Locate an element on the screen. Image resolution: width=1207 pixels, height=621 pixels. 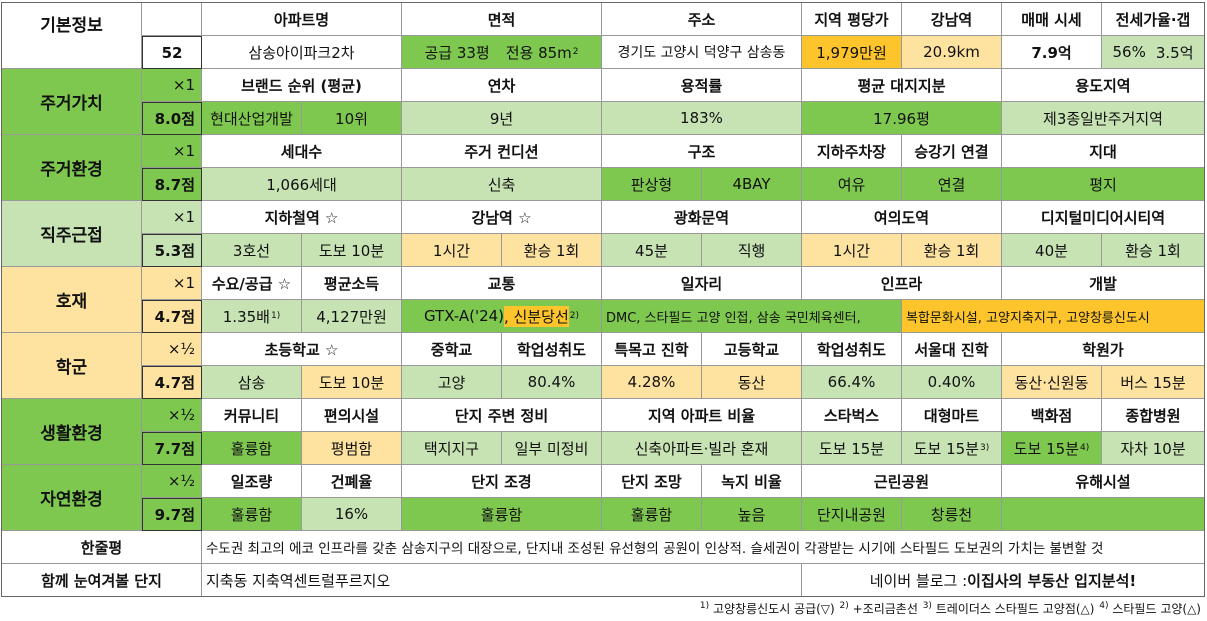
cm-header-4: 디지털미디어시티역 is located at coordinates (1103, 217).